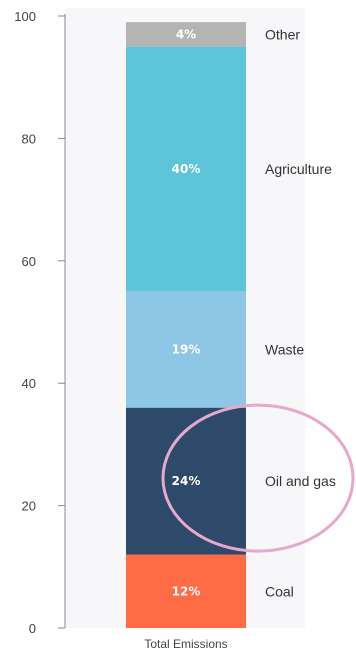 The width and height of the screenshot is (356, 652). Describe the element at coordinates (186, 481) in the screenshot. I see `segment-value-label: 24%` at that location.